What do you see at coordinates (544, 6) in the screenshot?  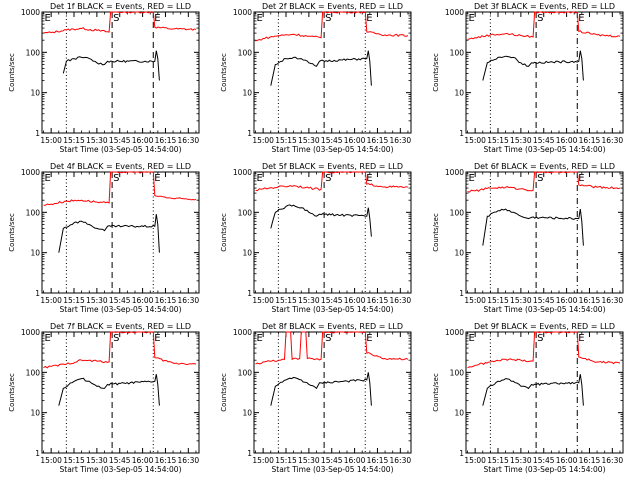 I see `panel-title: Det 3f BLACK = Events, RED = LLD` at bounding box center [544, 6].